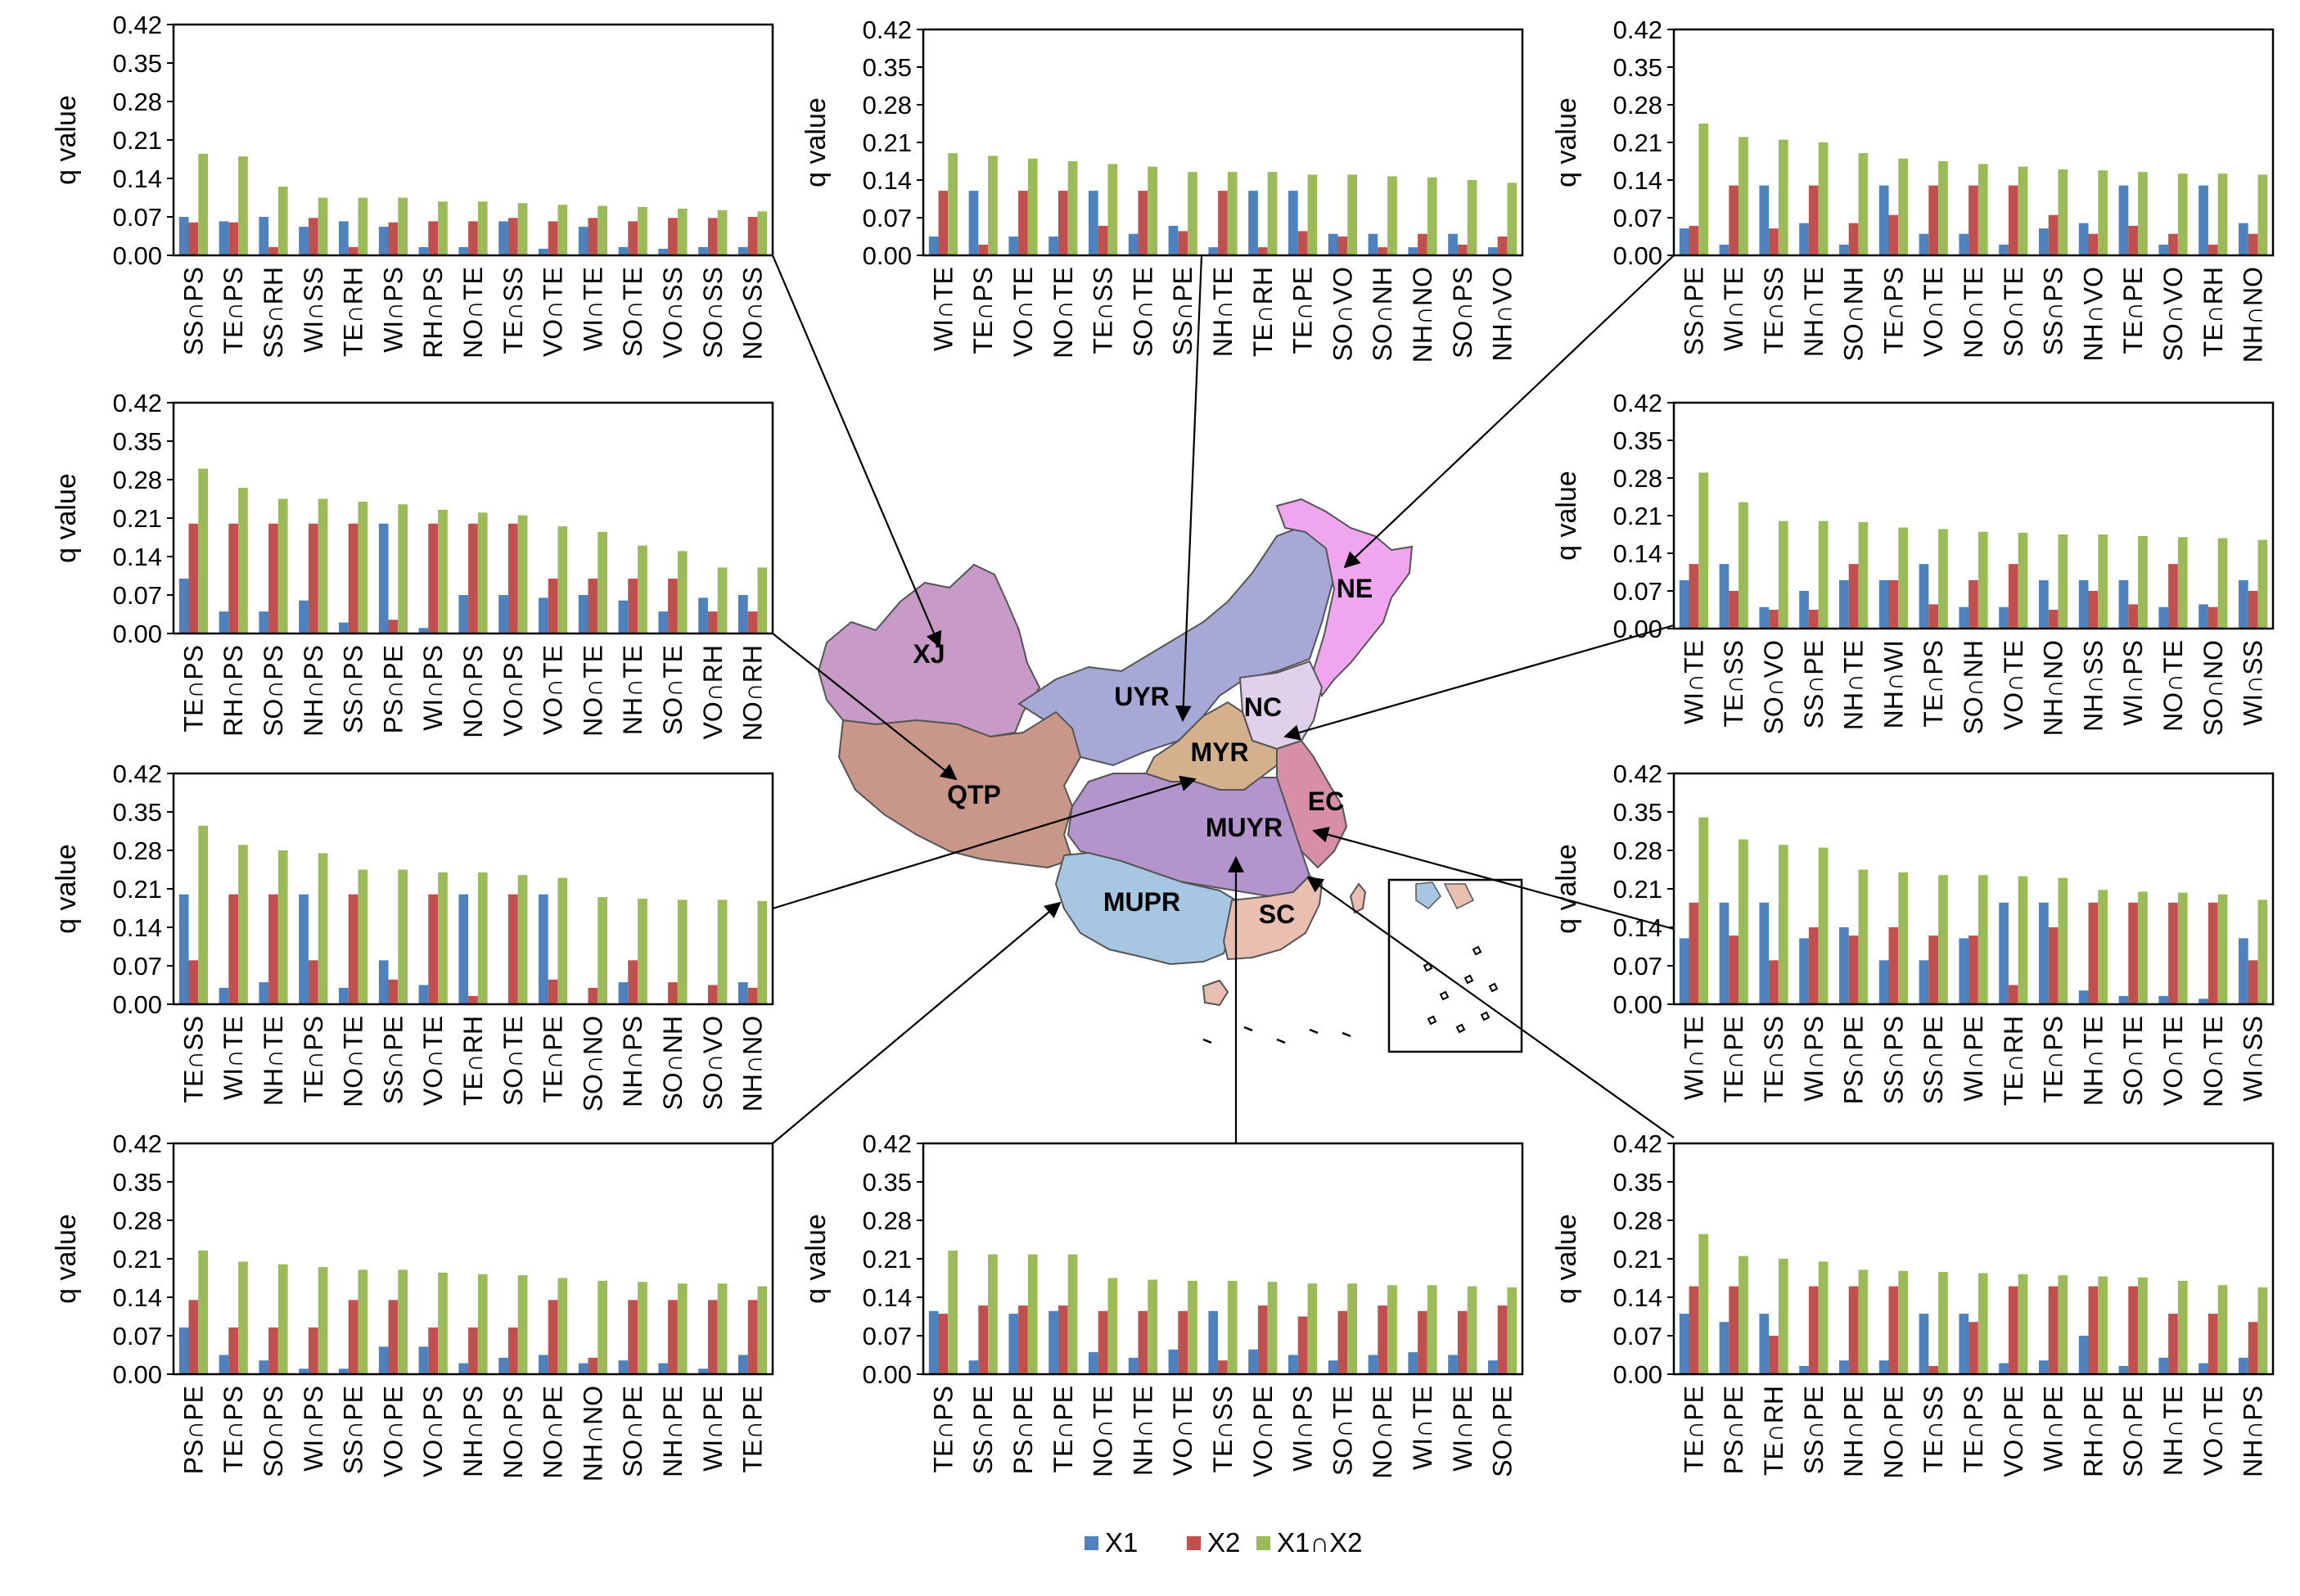 Image resolution: width=2300 pixels, height=1596 pixels. What do you see at coordinates (354, 1430) in the screenshot?
I see `x-tick-label: SS∩PE` at bounding box center [354, 1430].